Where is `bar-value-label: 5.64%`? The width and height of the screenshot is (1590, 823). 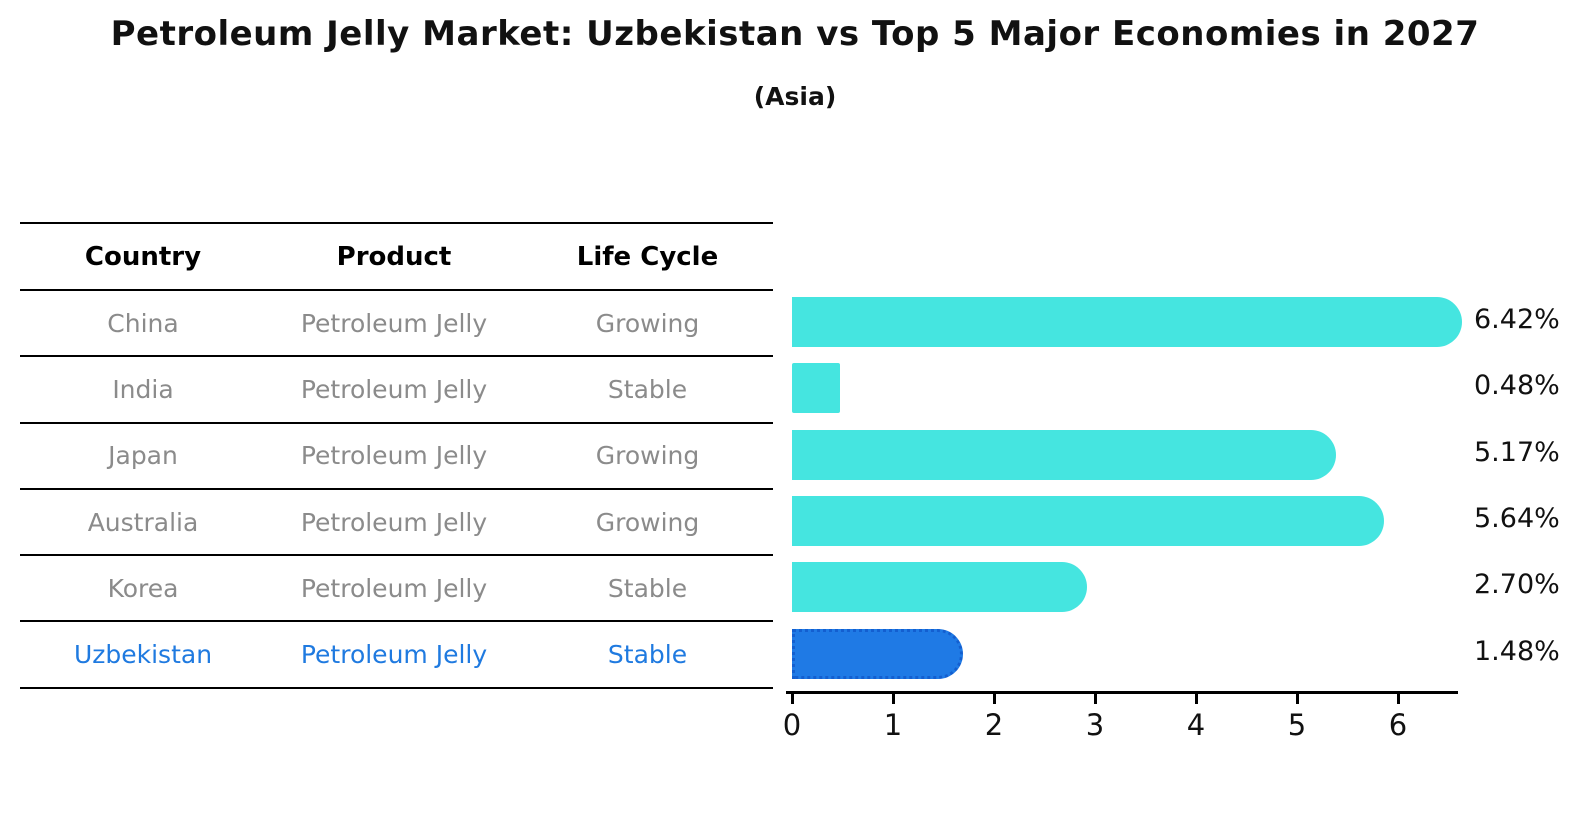
bar-value-label: 5.64% is located at coordinates (1517, 519).